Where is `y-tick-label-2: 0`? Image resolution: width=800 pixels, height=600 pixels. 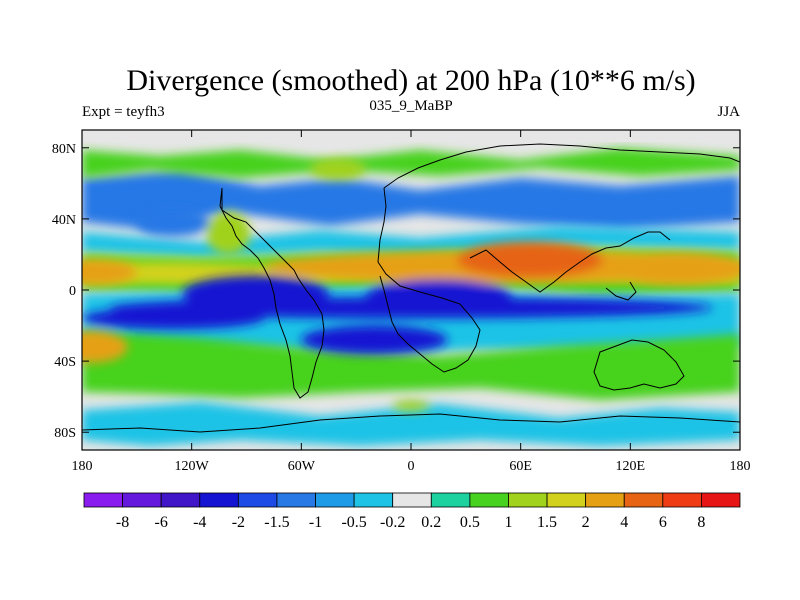 y-tick-label-2: 0 is located at coordinates (72, 291).